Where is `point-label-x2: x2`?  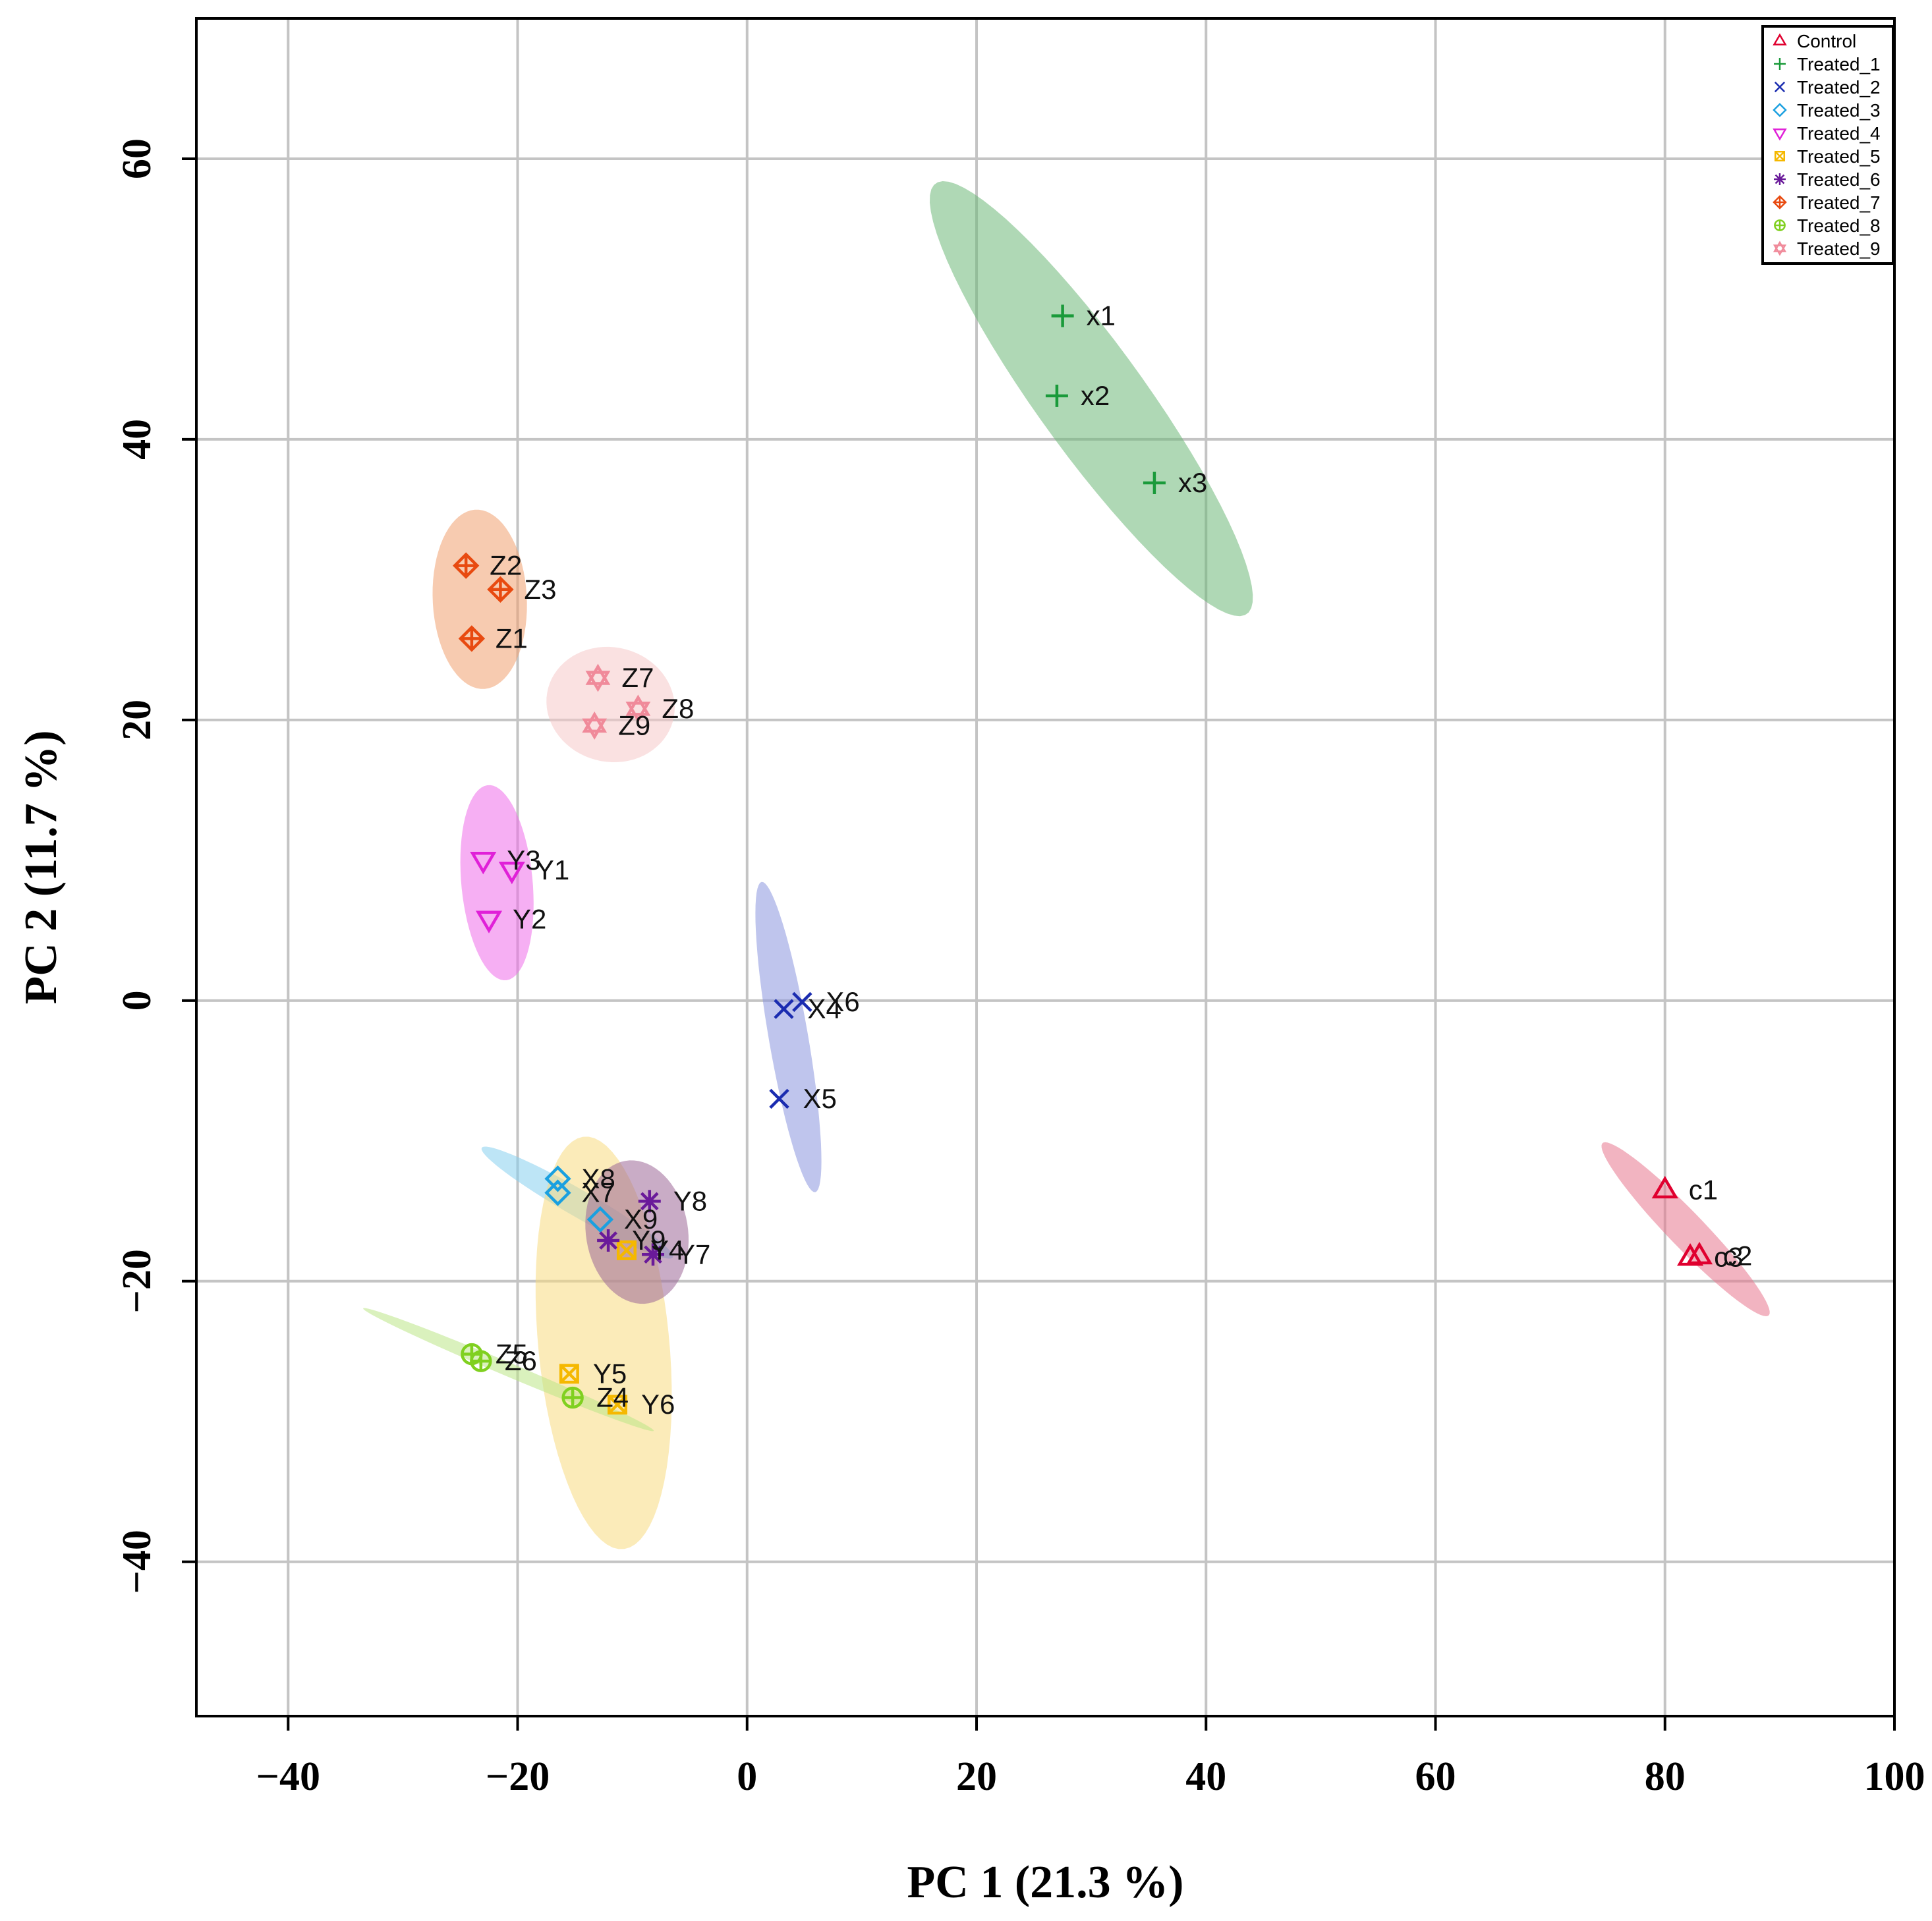
point-label-x2: x2 is located at coordinates (1096, 395).